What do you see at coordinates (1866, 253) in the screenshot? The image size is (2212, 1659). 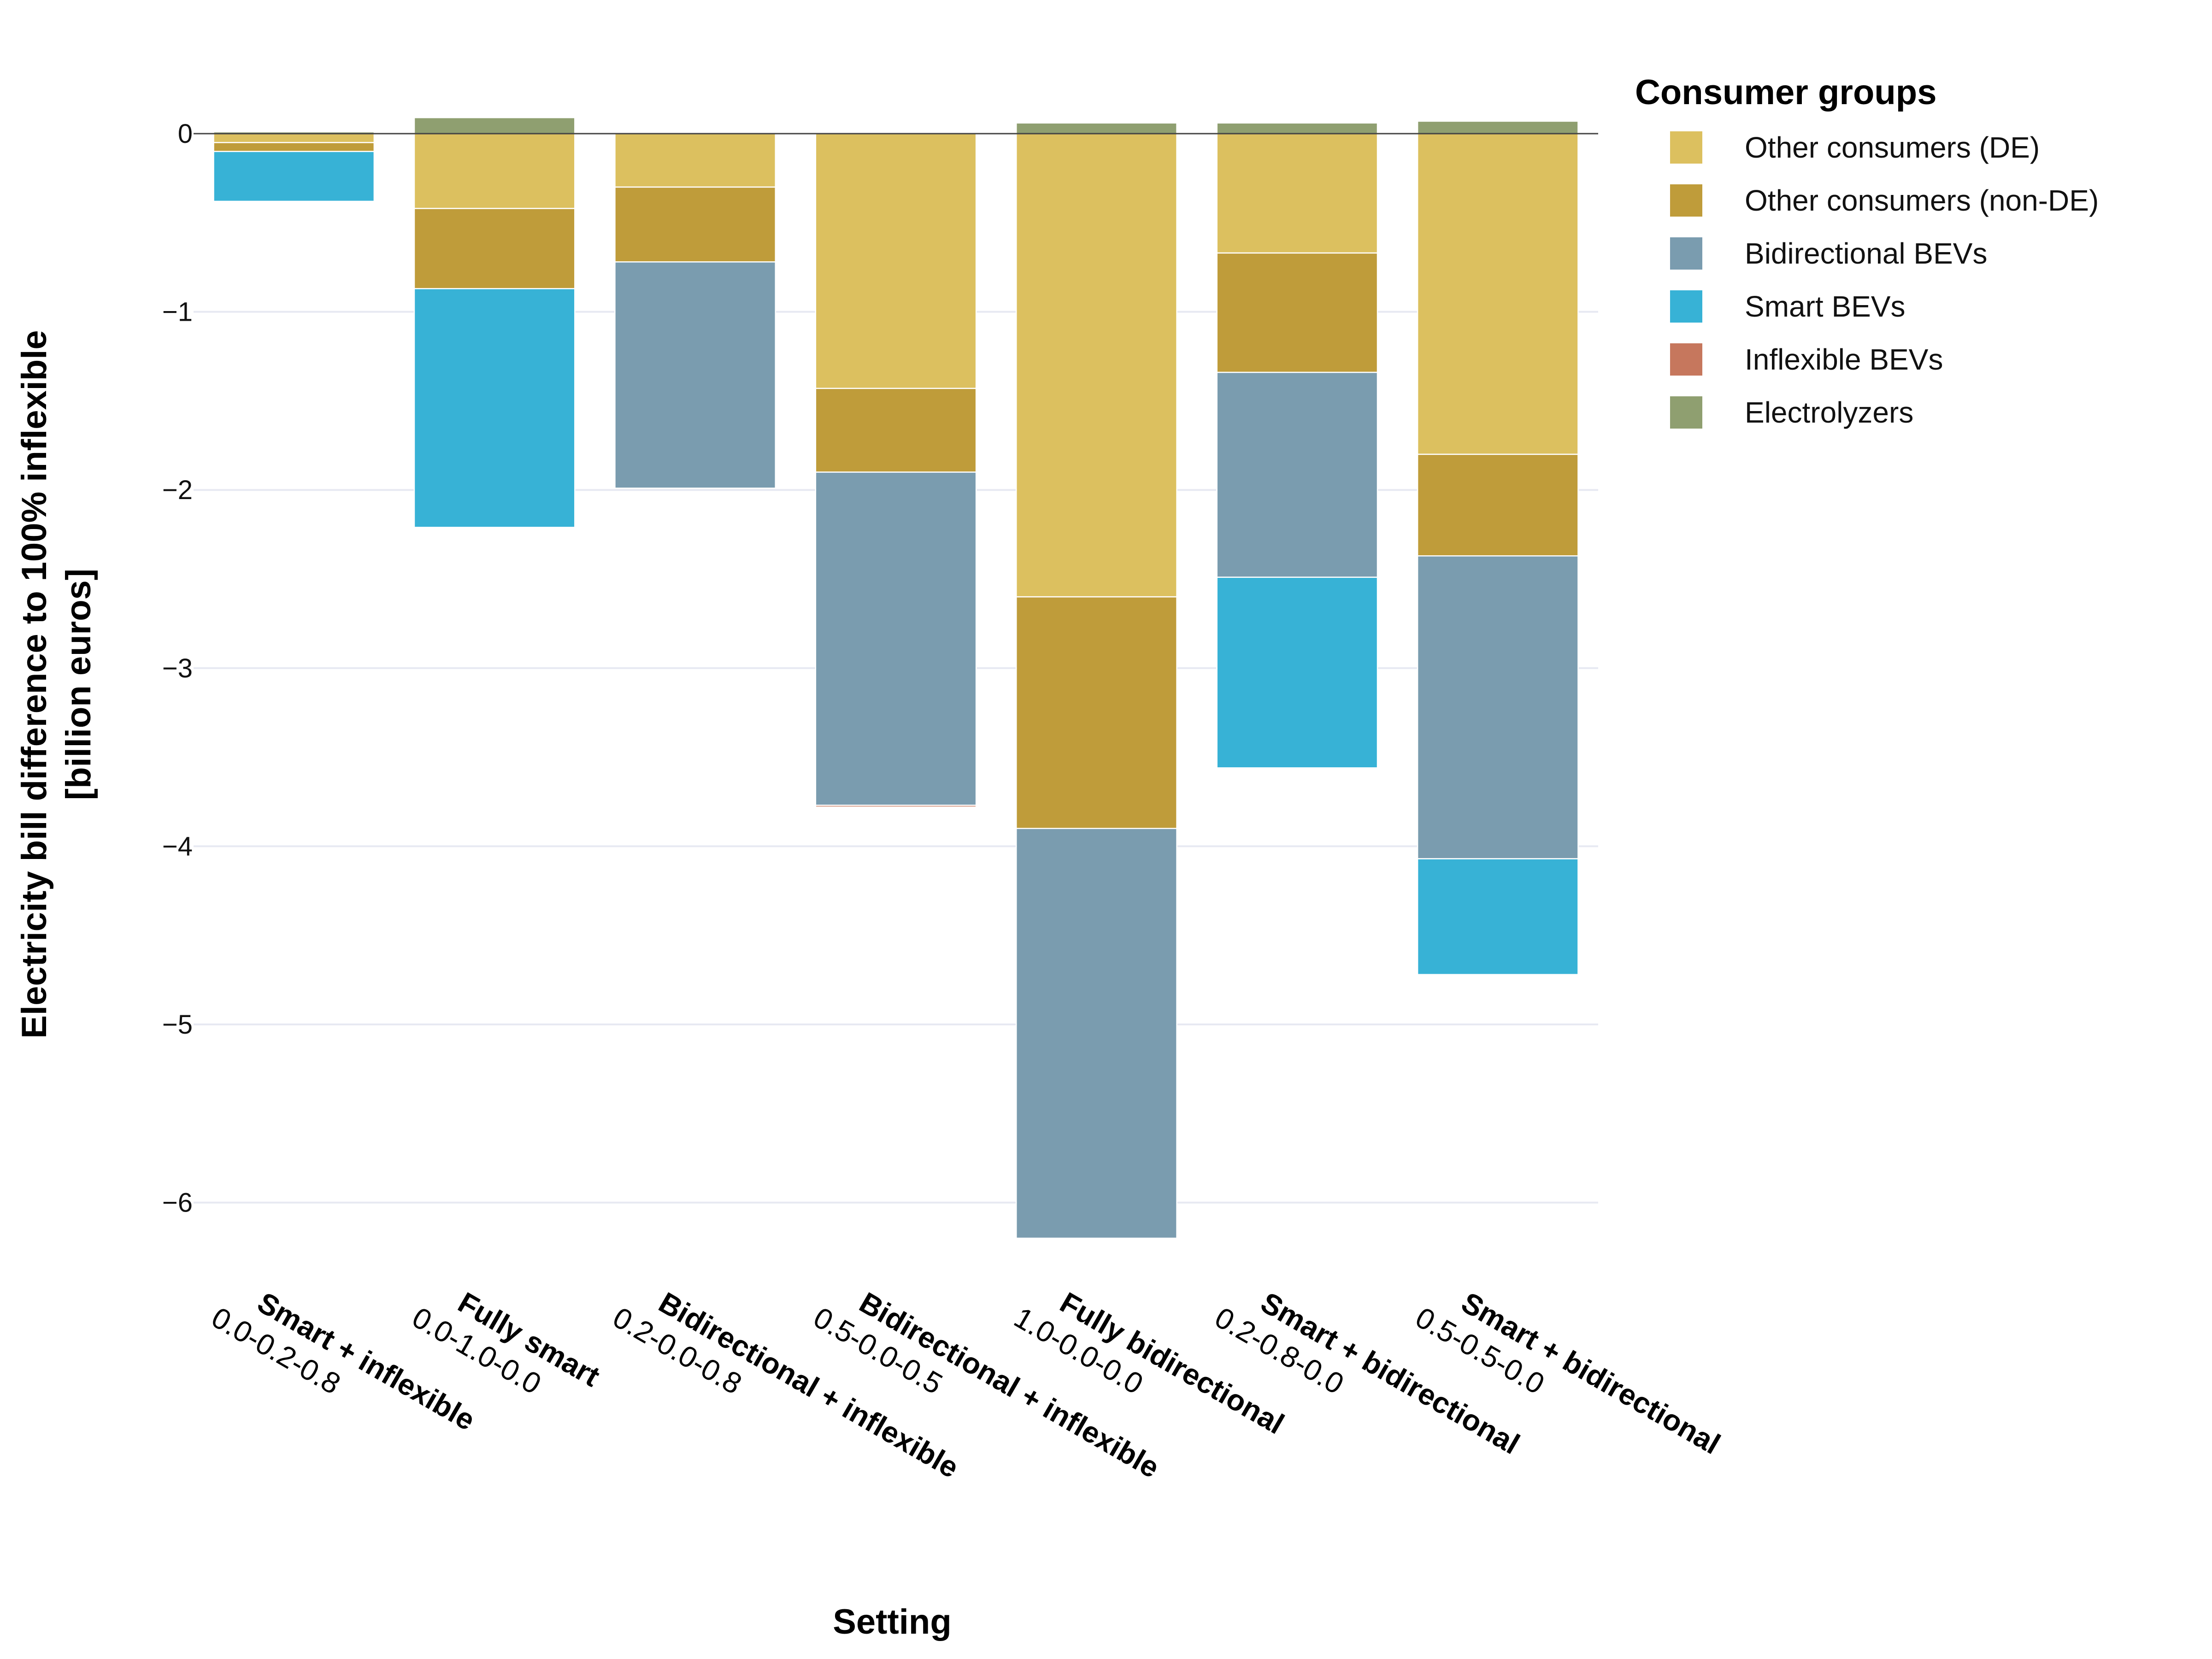 I see `legend-label: Bidirectional BEVs` at bounding box center [1866, 253].